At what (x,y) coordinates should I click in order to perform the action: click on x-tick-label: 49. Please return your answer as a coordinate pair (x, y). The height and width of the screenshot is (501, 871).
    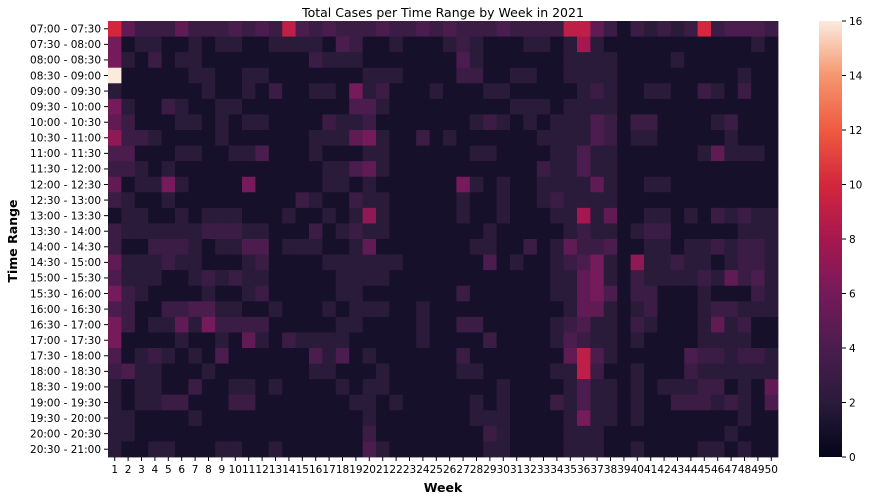
    Looking at the image, I should click on (757, 470).